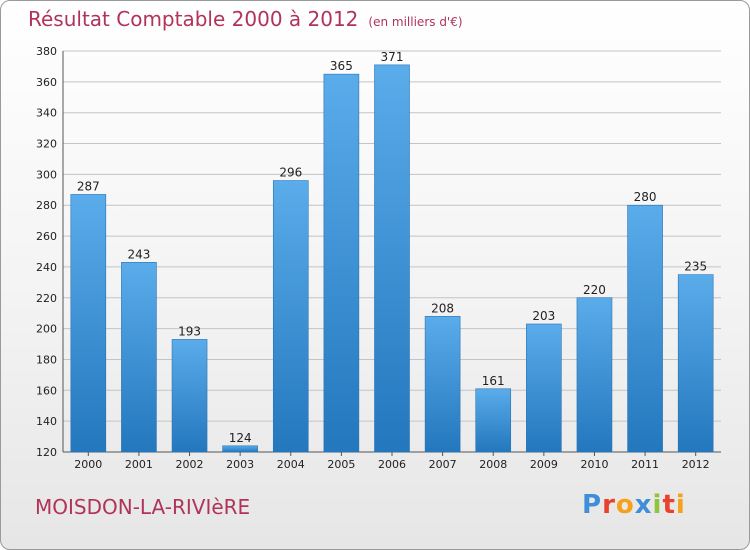 The image size is (750, 550). I want to click on value-label: 280, so click(645, 197).